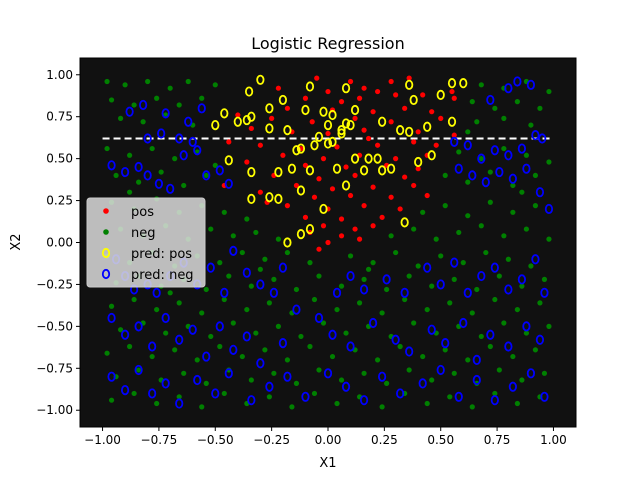 This screenshot has width=640, height=480. I want to click on x-tick-label: 0.25, so click(384, 440).